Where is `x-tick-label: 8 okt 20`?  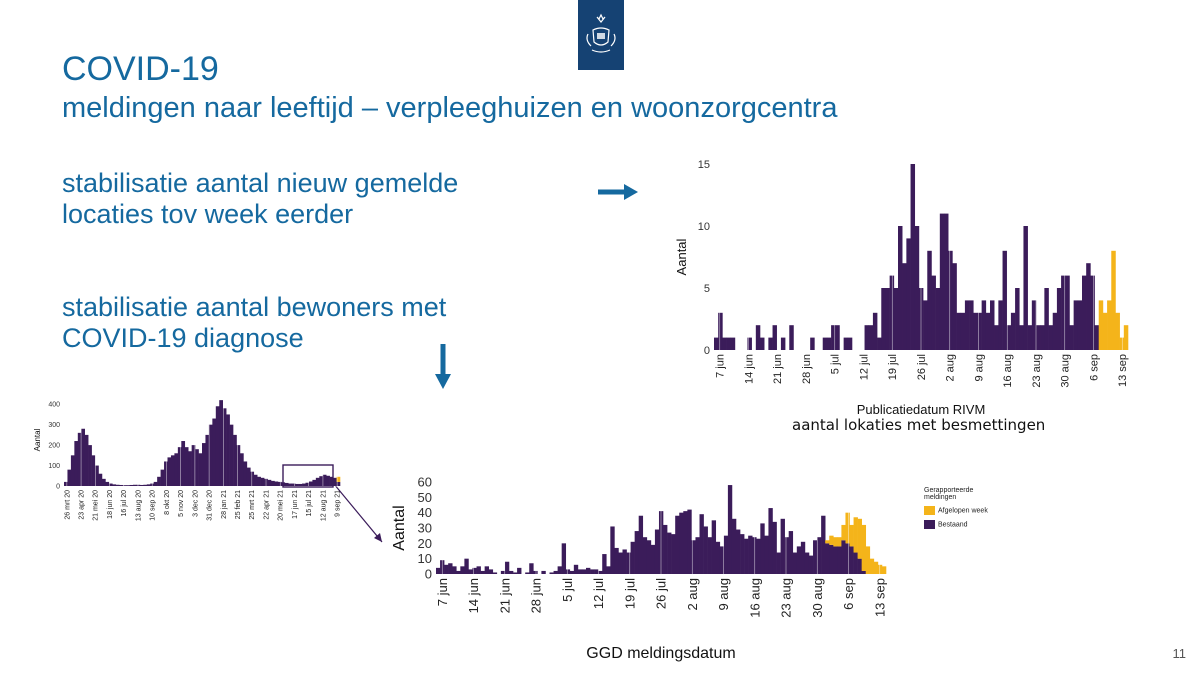 x-tick-label: 8 okt 20 is located at coordinates (167, 502).